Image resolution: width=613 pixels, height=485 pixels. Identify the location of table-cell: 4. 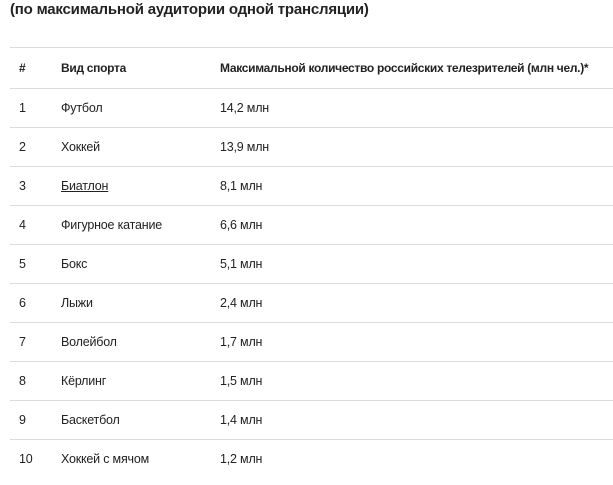
(35, 225).